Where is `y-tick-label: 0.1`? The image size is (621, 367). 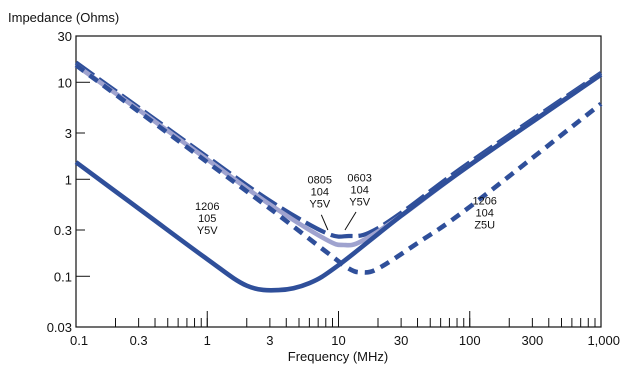
y-tick-label: 0.1 is located at coordinates (63, 276).